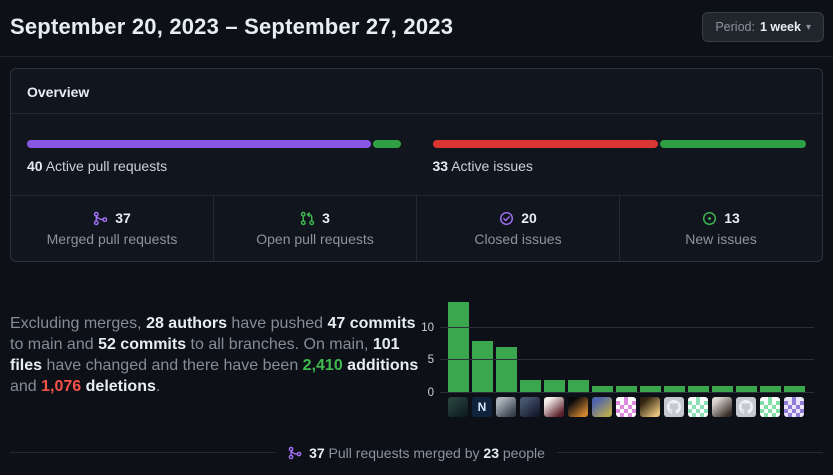 Image resolution: width=833 pixels, height=475 pixels. I want to click on header-divider, so click(416, 56).